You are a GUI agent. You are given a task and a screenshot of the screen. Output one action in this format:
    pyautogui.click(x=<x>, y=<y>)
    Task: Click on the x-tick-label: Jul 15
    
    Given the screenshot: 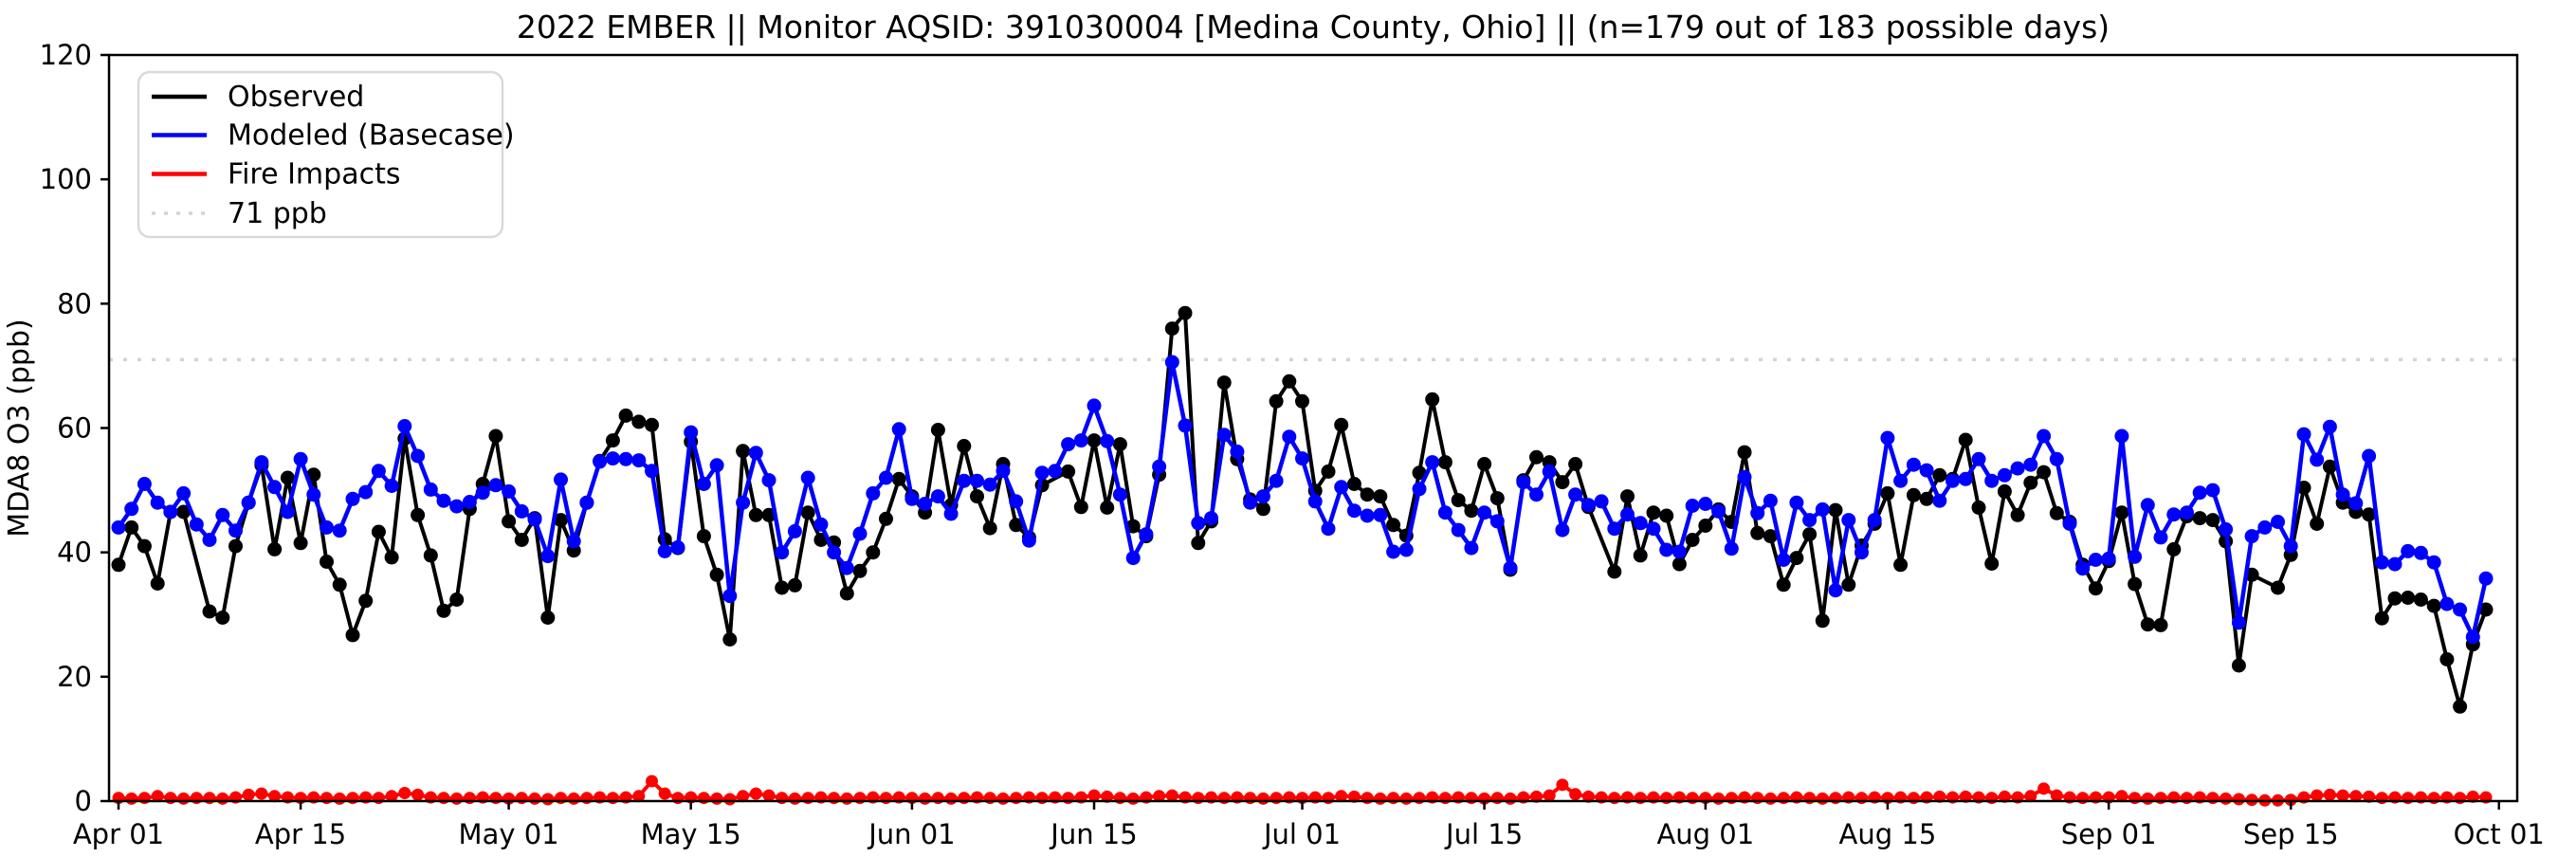 What is the action you would take?
    pyautogui.click(x=1483, y=834)
    